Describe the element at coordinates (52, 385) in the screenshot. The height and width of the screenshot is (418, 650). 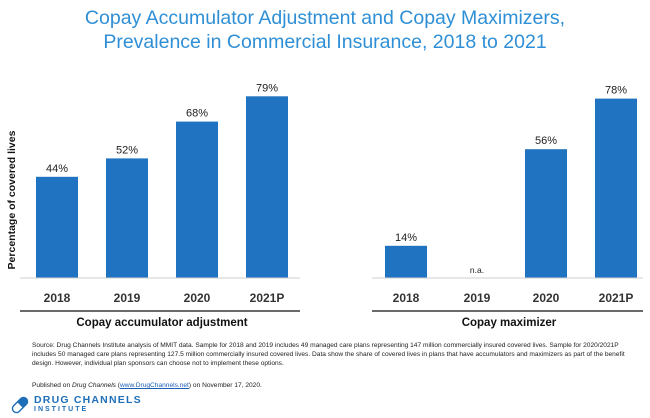
I see `published-prefix: Published on` at that location.